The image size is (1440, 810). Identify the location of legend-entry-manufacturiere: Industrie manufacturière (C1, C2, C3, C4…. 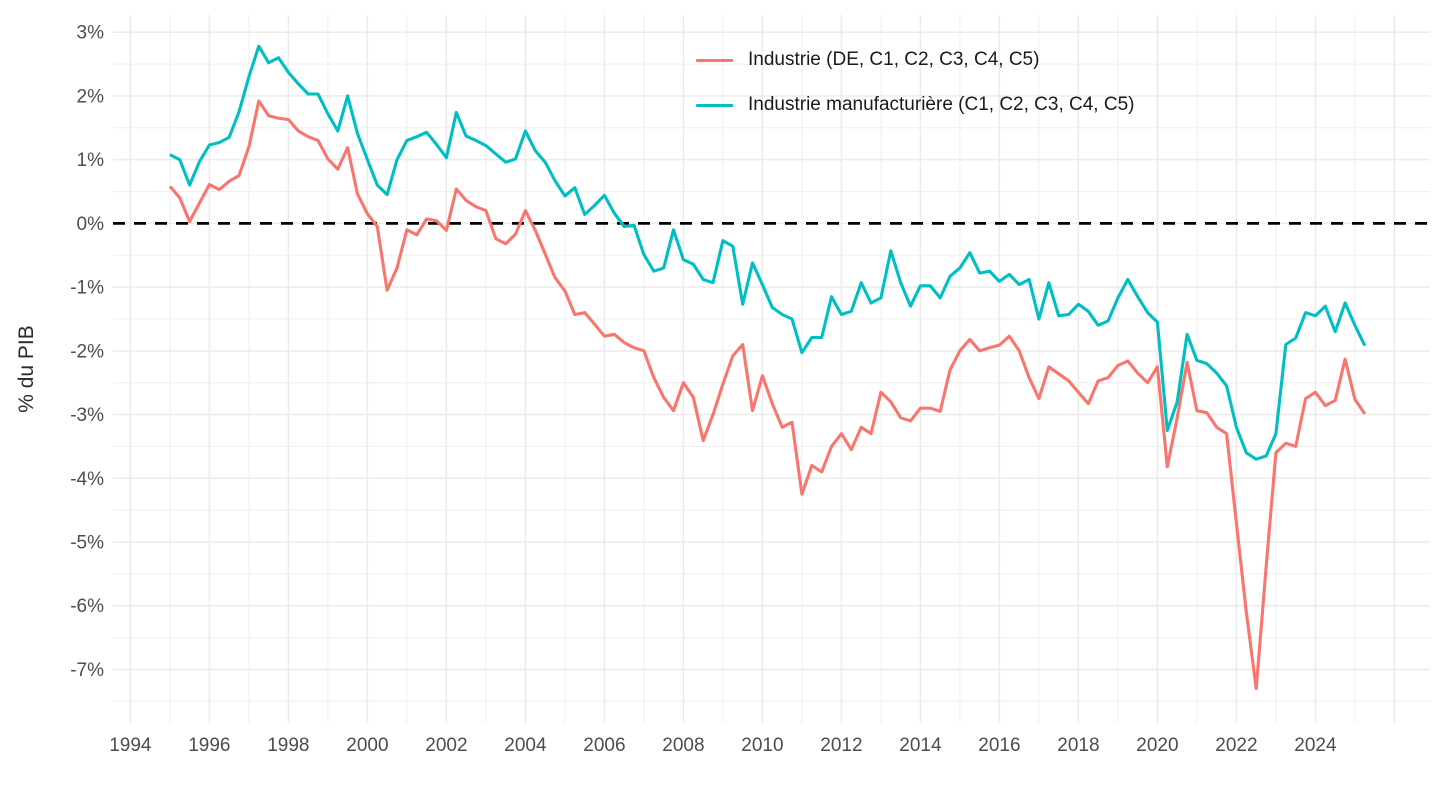
(915, 105).